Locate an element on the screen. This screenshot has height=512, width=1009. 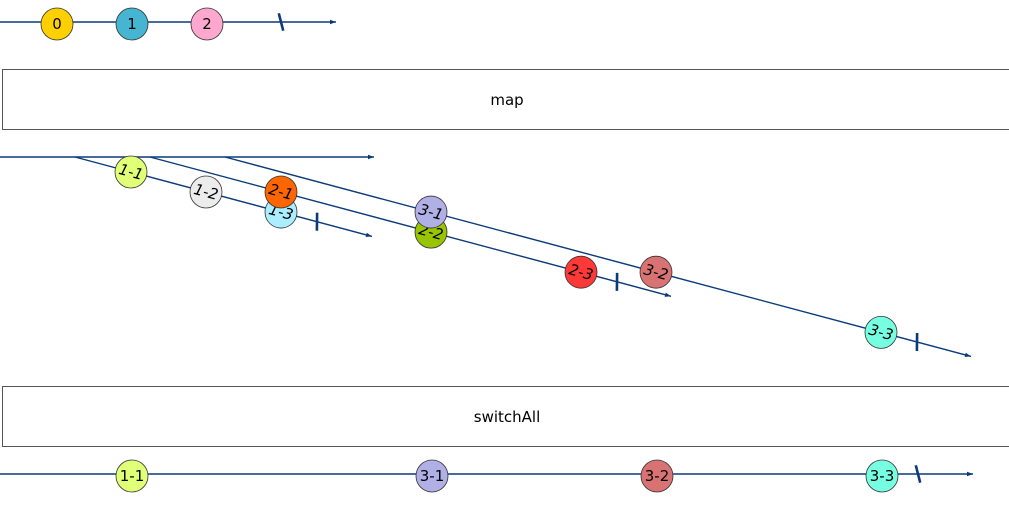
map-operator-label: map is located at coordinates (507, 99).